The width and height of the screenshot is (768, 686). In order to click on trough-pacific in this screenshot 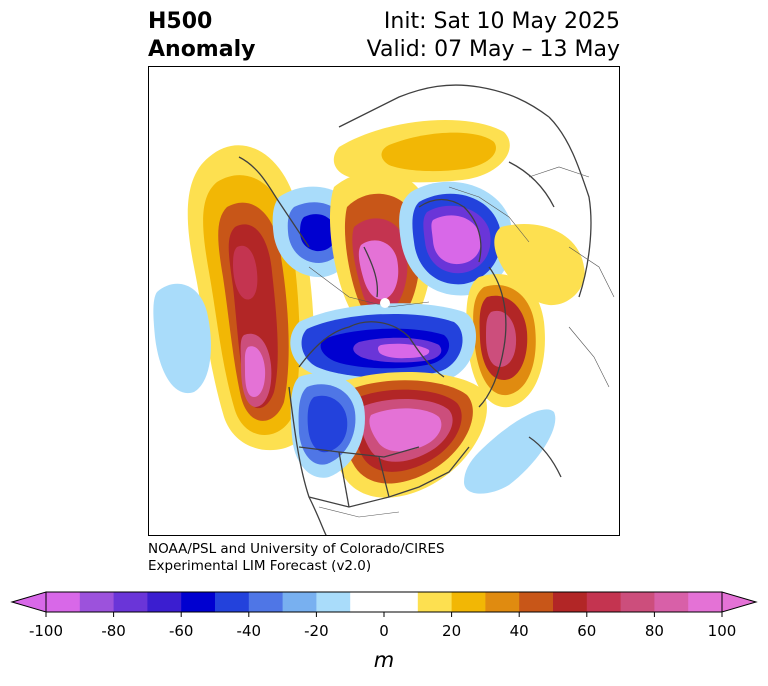, I will do `click(182, 338)`.